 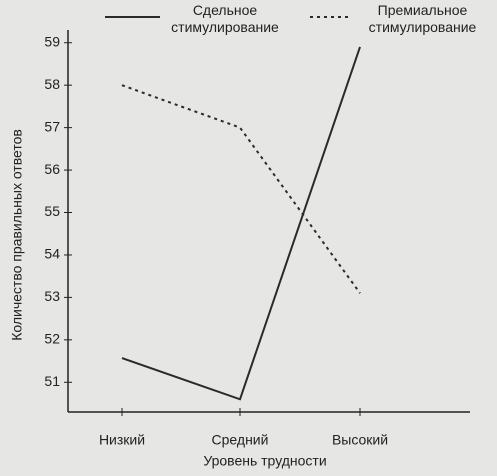 What do you see at coordinates (52, 296) in the screenshot?
I see `y-tick-label: 53` at bounding box center [52, 296].